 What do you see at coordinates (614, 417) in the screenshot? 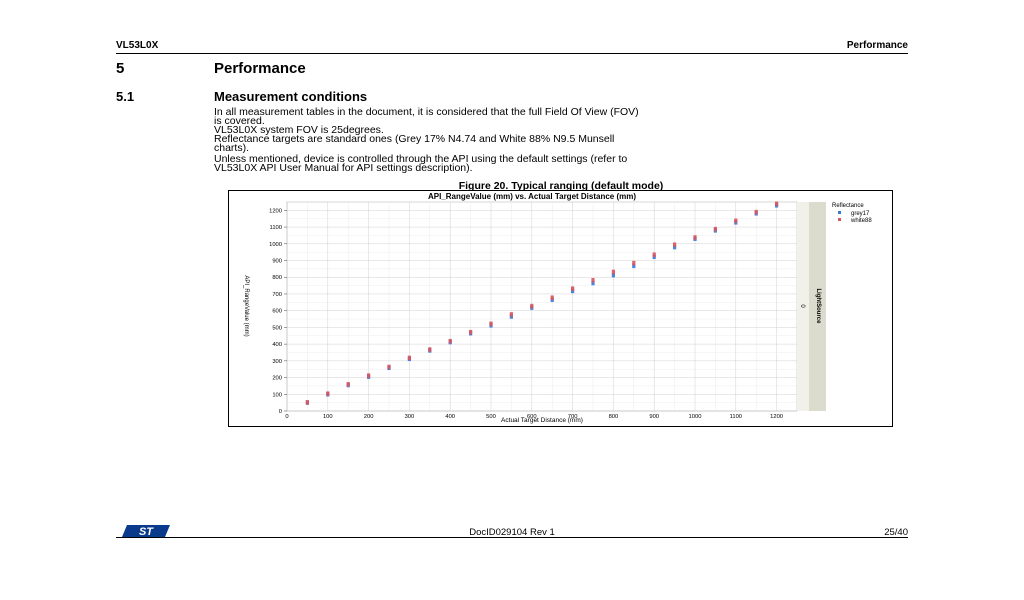
I see `x-tick-label: 800` at bounding box center [614, 417].